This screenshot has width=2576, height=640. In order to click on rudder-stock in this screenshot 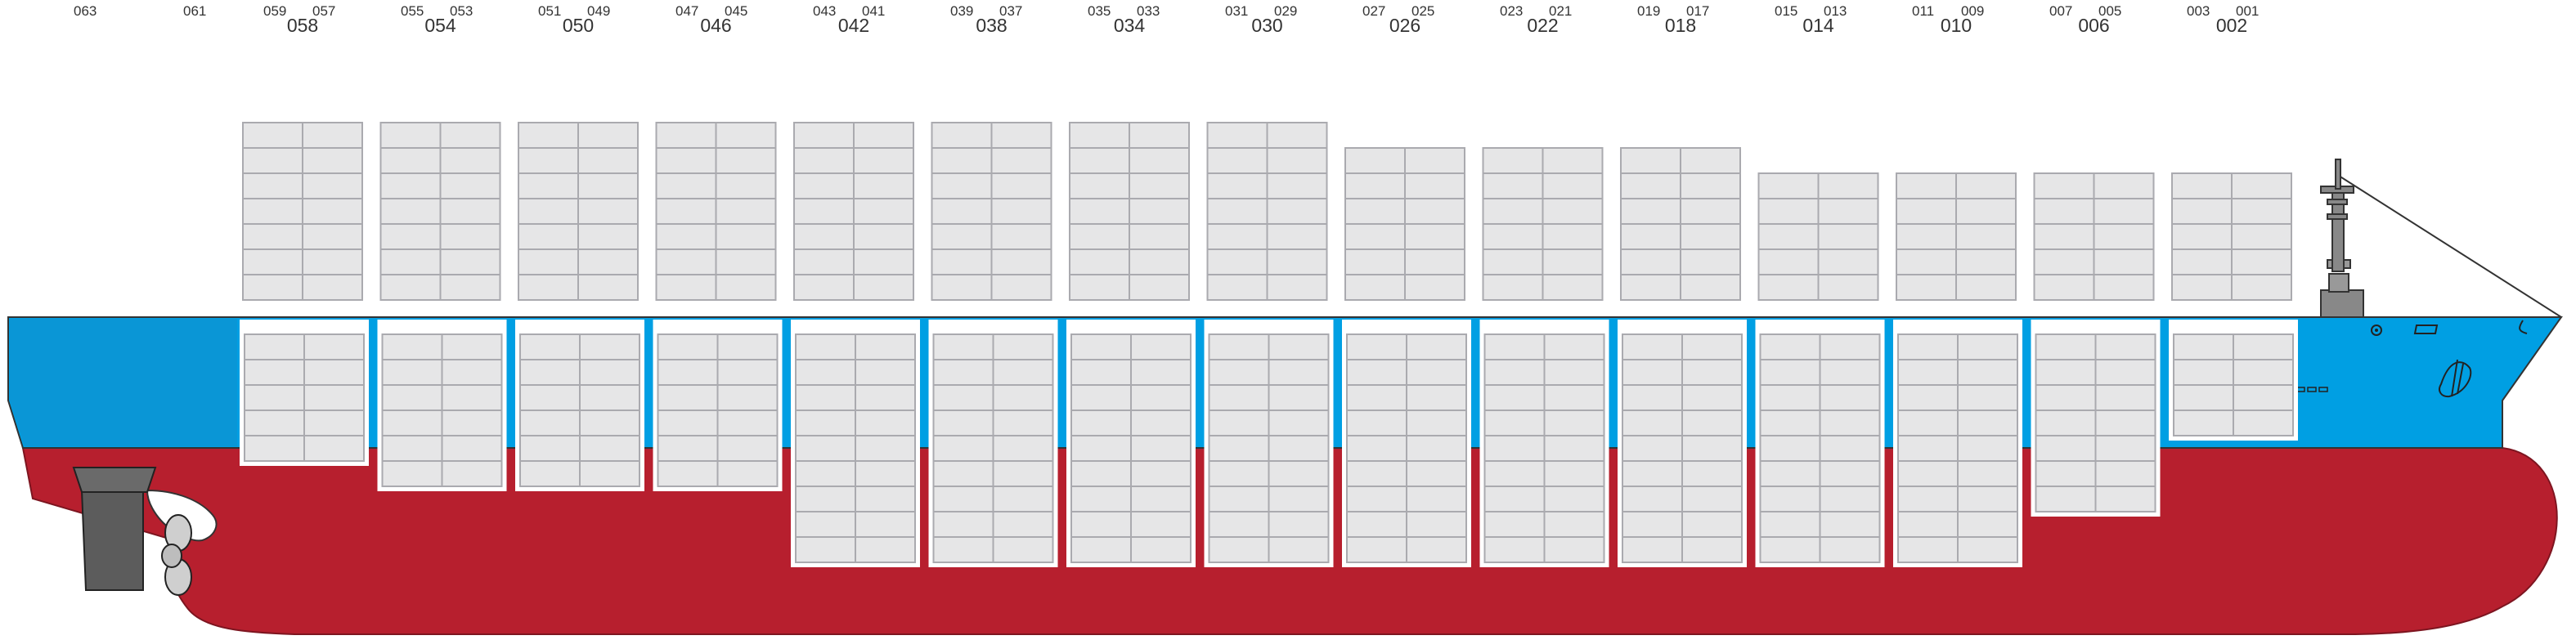, I will do `click(115, 480)`.